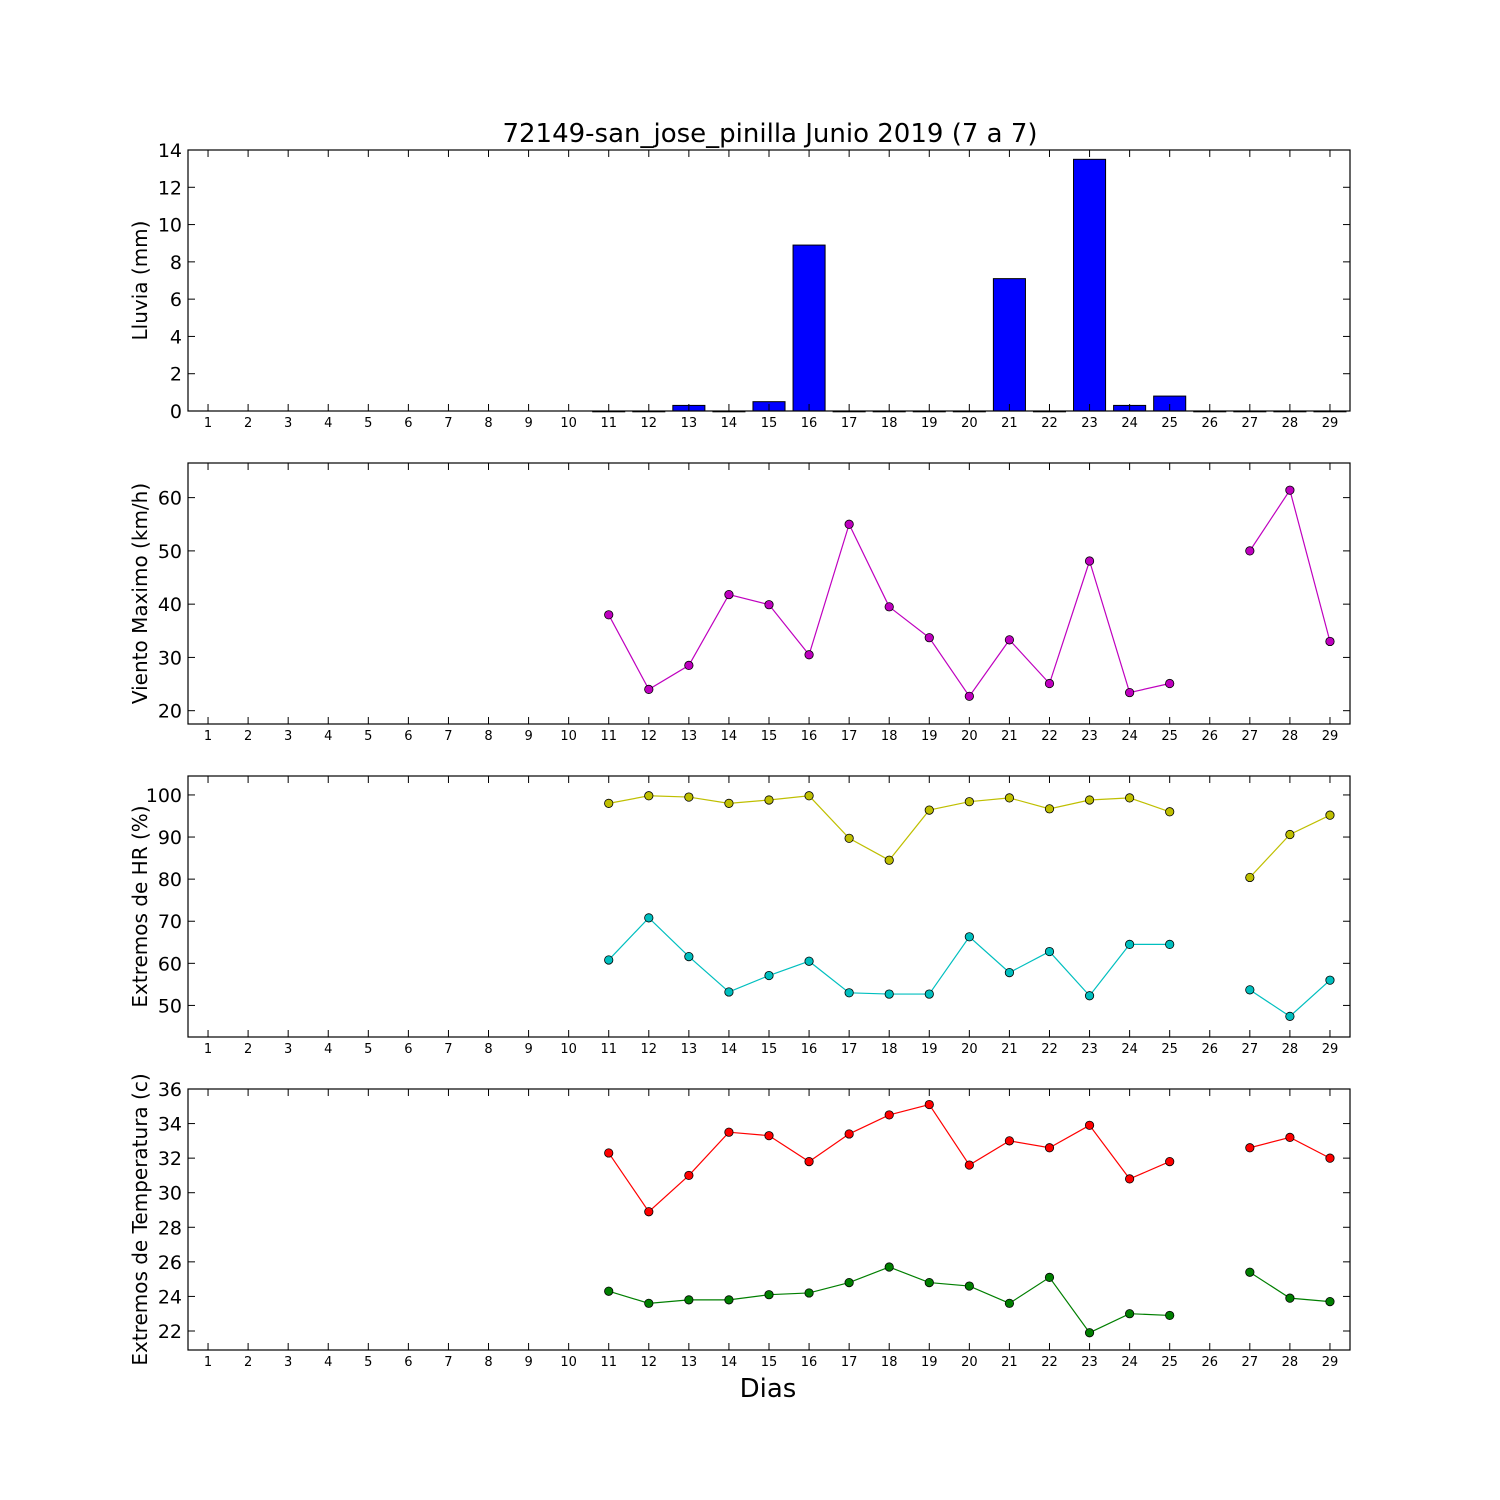  What do you see at coordinates (140, 593) in the screenshot?
I see `y-axis-label-viento: Viento Maximo (km/h)` at bounding box center [140, 593].